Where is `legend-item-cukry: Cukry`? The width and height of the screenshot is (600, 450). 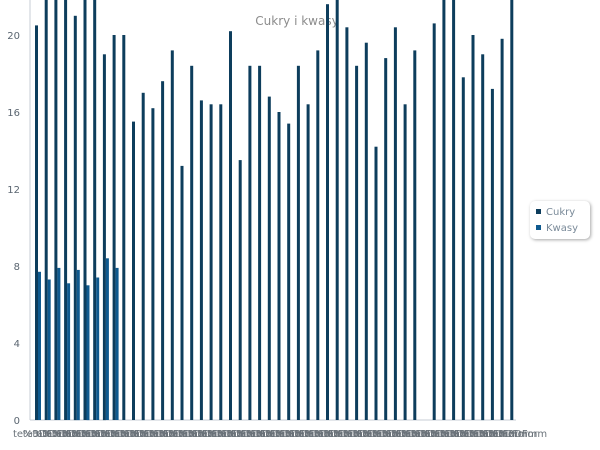
legend-item-cukry: Cukry is located at coordinates (555, 213).